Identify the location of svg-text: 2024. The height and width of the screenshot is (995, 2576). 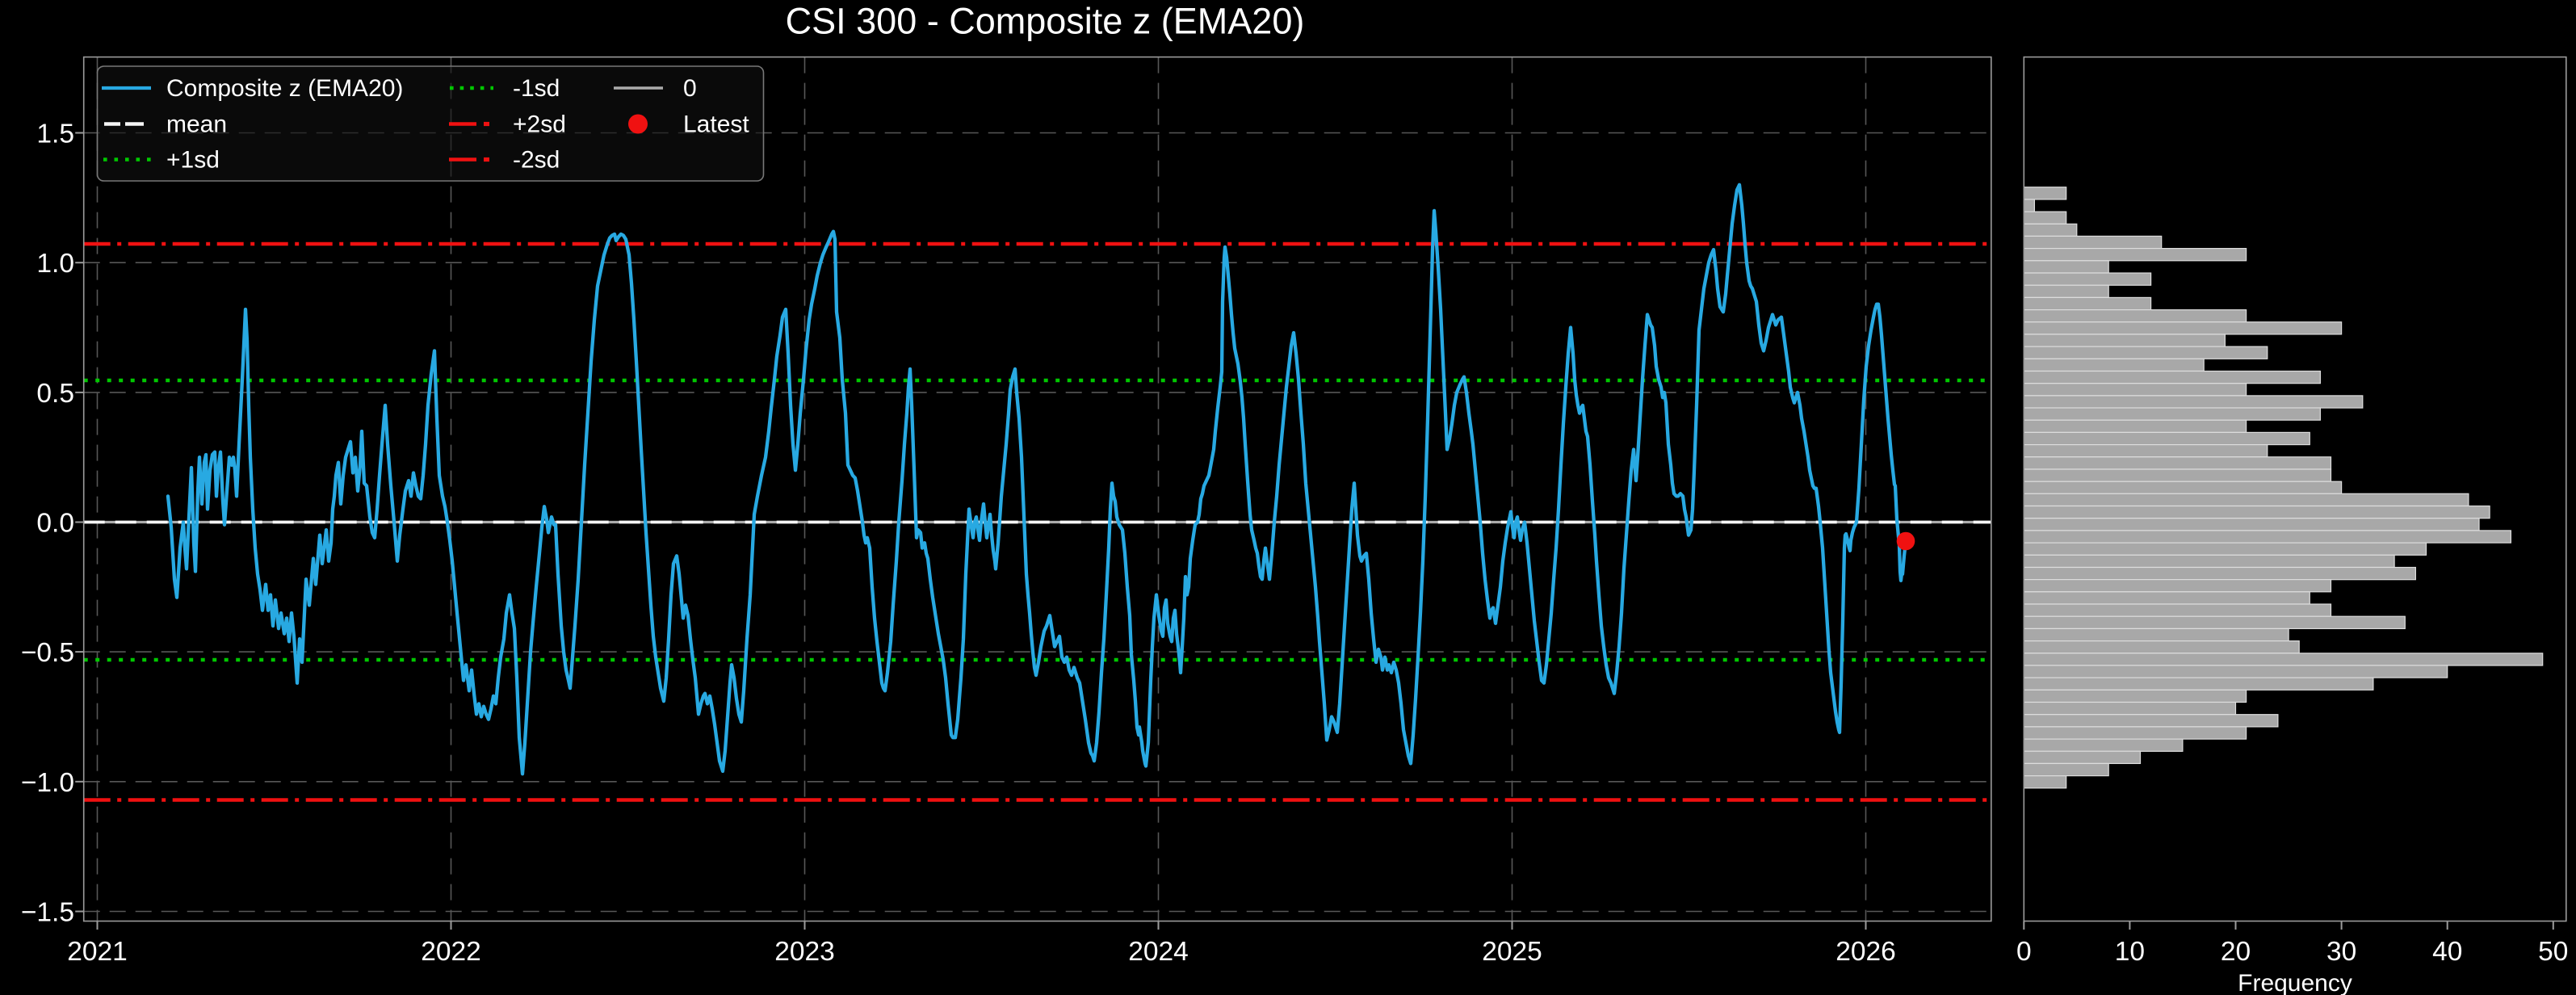
(1158, 952).